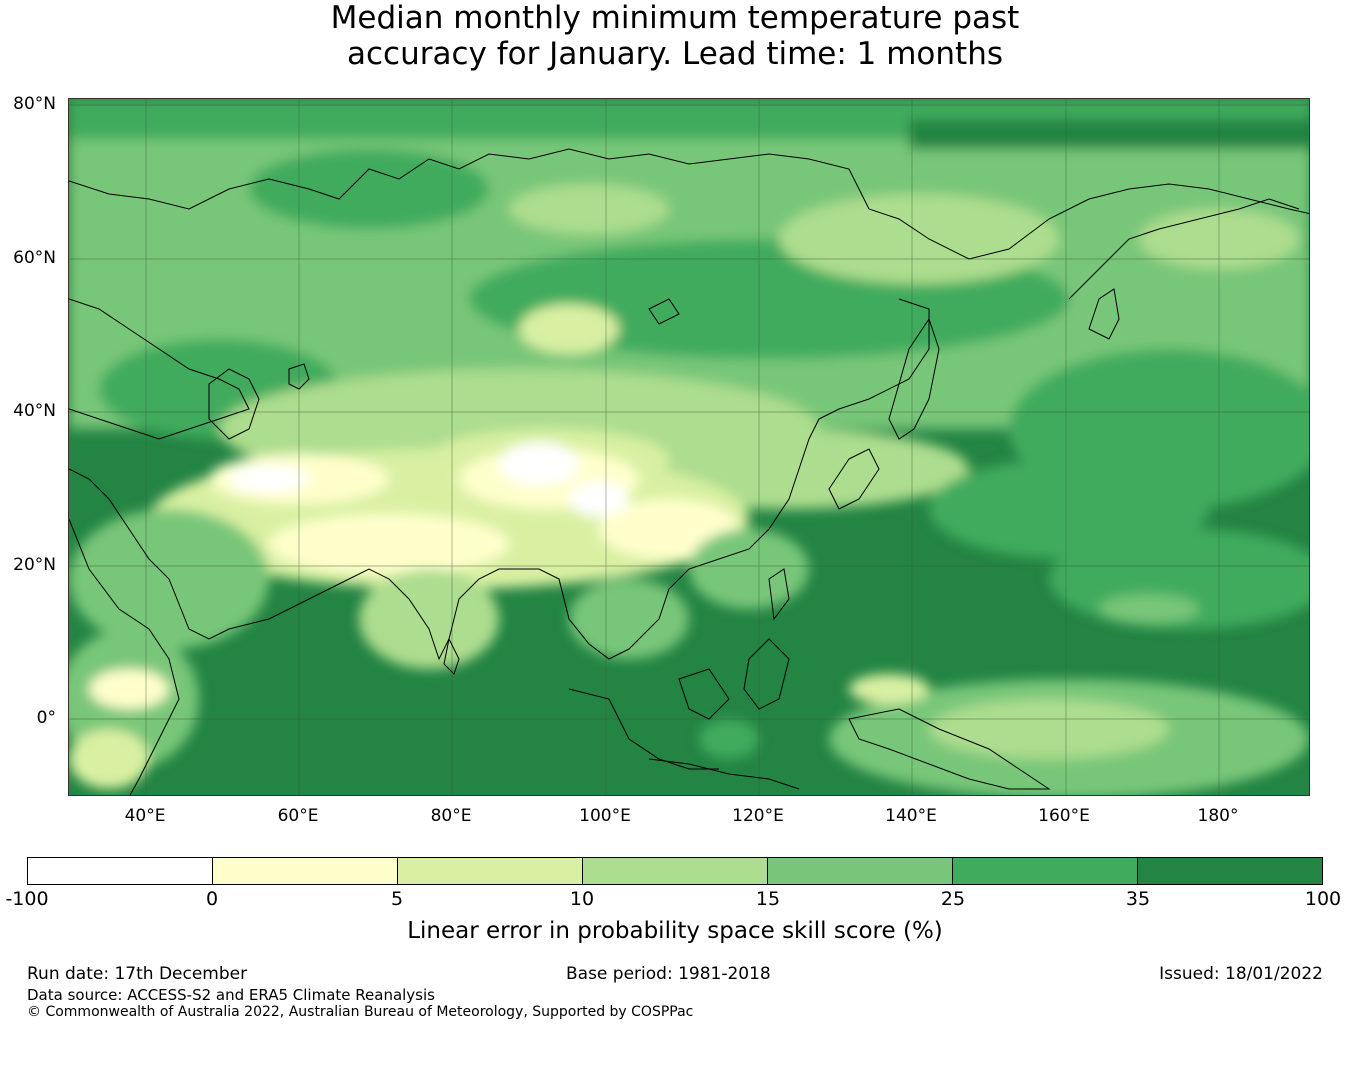 The height and width of the screenshot is (1065, 1350). What do you see at coordinates (758, 816) in the screenshot?
I see `lon-label-120e: 120°E` at bounding box center [758, 816].